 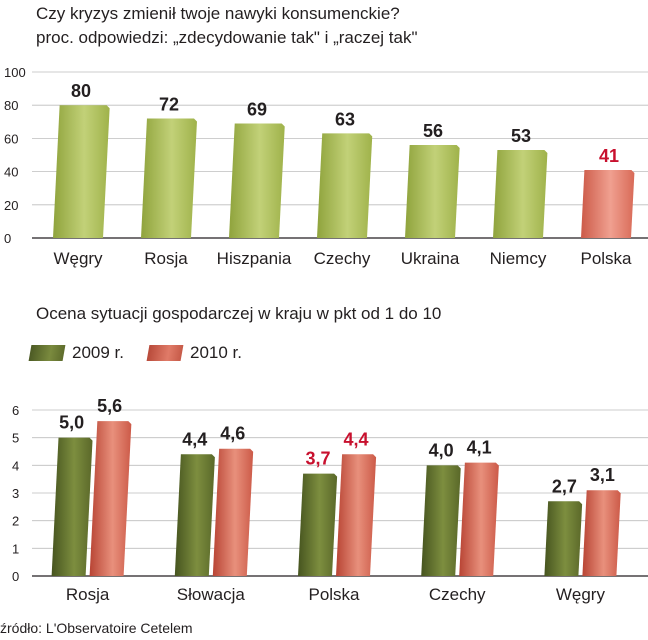 What do you see at coordinates (96, 628) in the screenshot?
I see `source-note: źródło: L'Observatoire Cetelem` at bounding box center [96, 628].